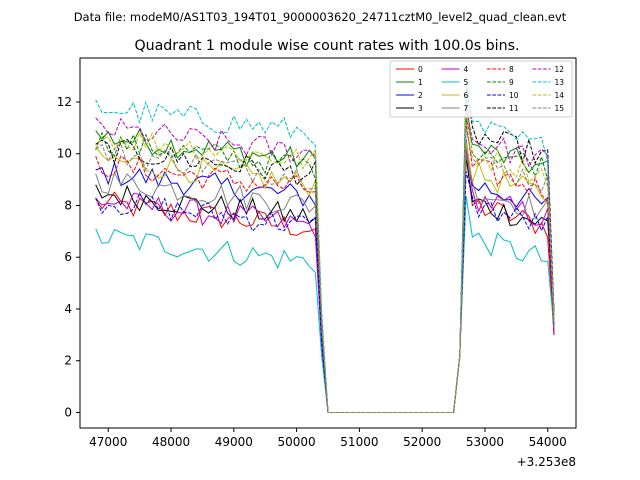  I want to click on legend-label-2: 2, so click(420, 95).